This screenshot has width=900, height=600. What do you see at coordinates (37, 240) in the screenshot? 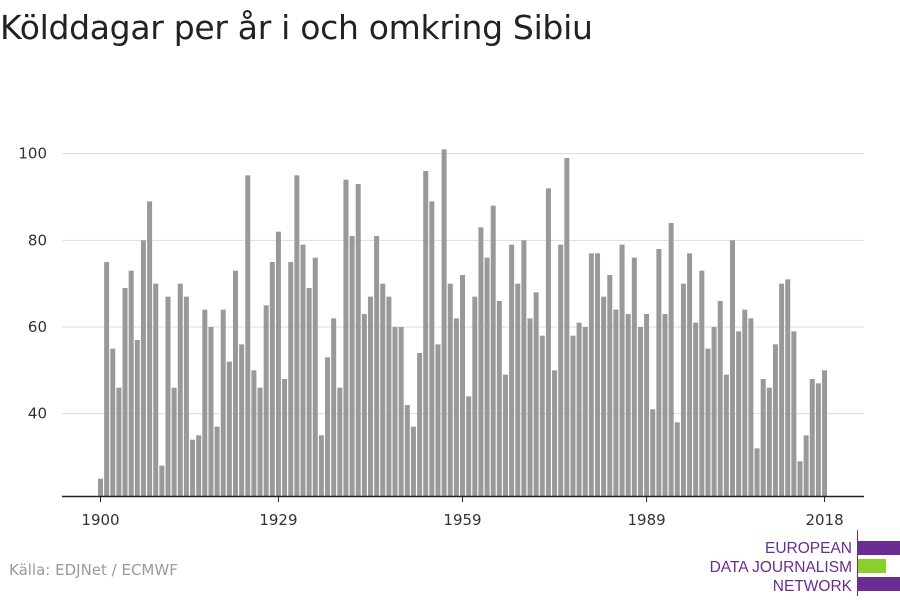
I see `y-tick-label: 80` at bounding box center [37, 240].